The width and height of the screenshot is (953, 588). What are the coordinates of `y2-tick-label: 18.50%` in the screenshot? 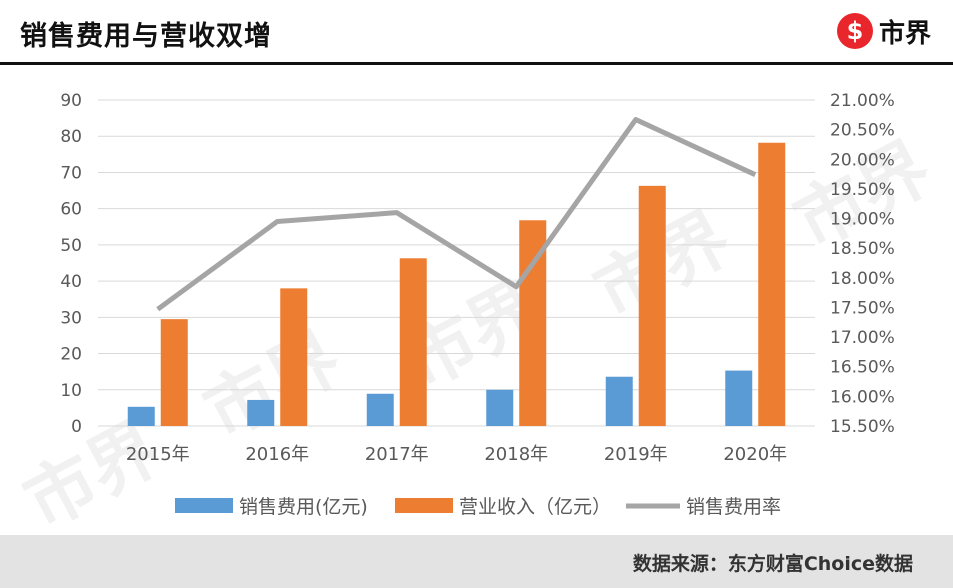 It's located at (862, 249).